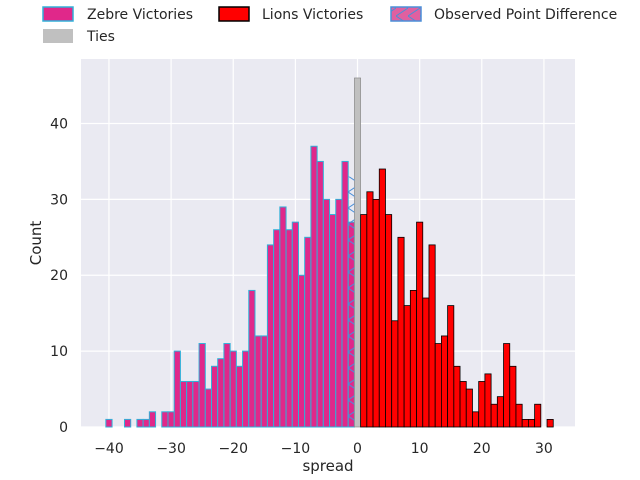 The width and height of the screenshot is (640, 480). Describe the element at coordinates (100, 37) in the screenshot. I see `legend-label-ties: Ties` at that location.